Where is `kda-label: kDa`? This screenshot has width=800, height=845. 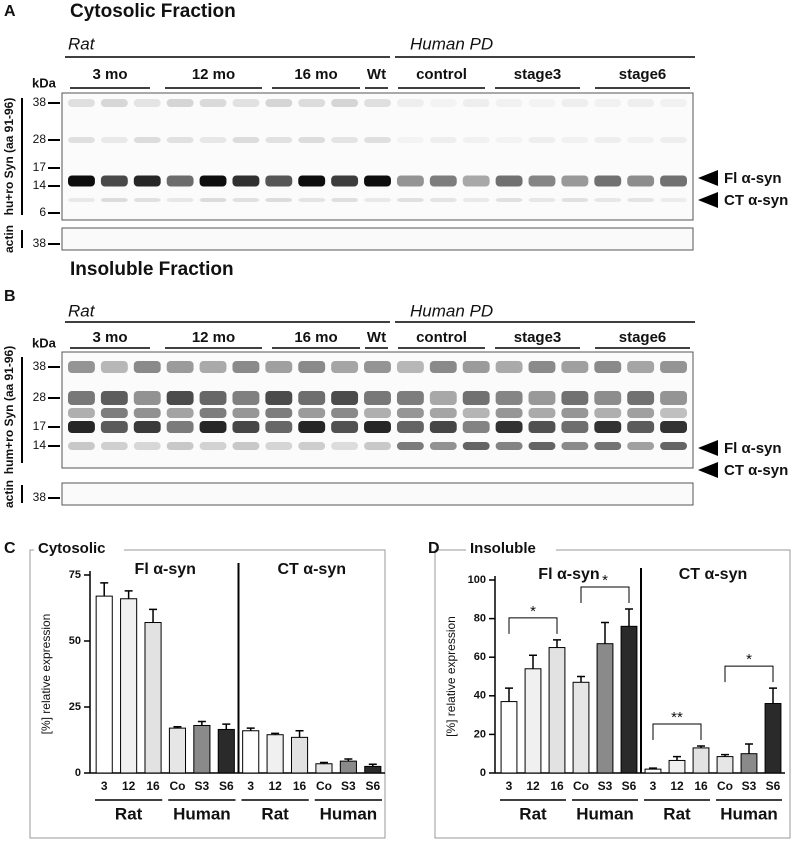 kda-label: kDa is located at coordinates (44, 82).